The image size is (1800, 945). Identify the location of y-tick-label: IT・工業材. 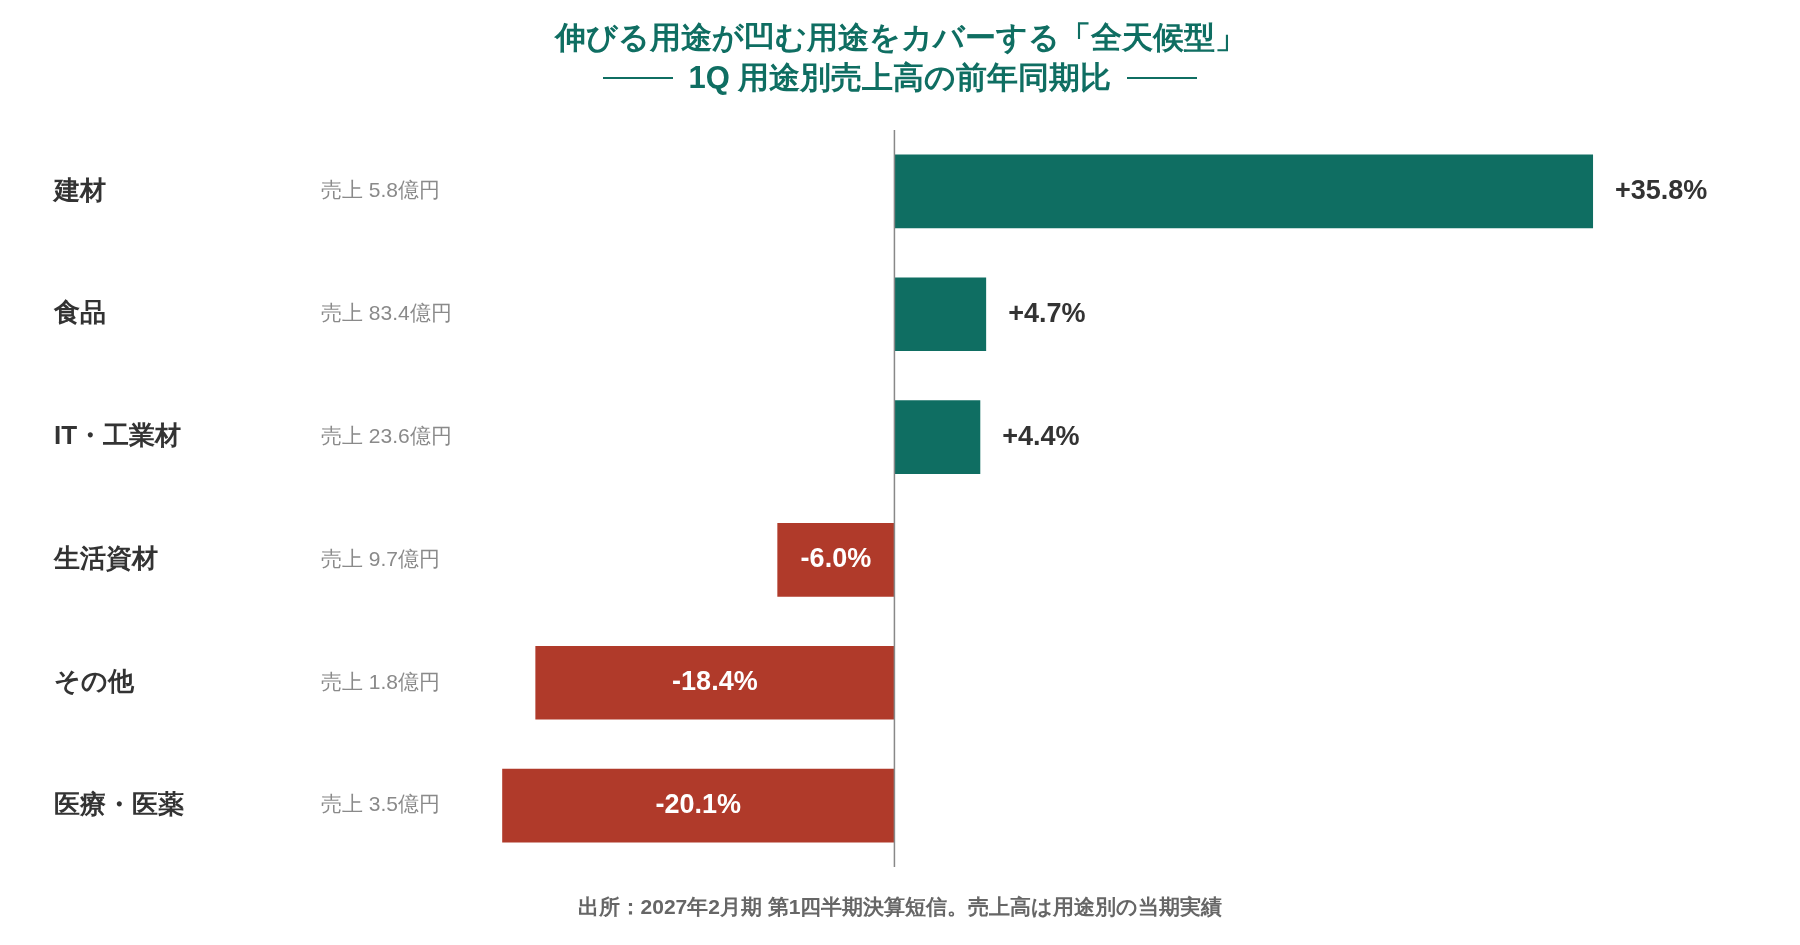
(118, 435).